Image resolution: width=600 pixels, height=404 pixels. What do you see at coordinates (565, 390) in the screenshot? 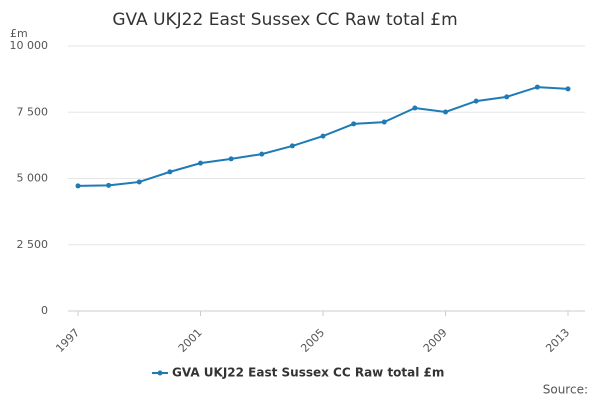
I see `source: Source:` at bounding box center [565, 390].